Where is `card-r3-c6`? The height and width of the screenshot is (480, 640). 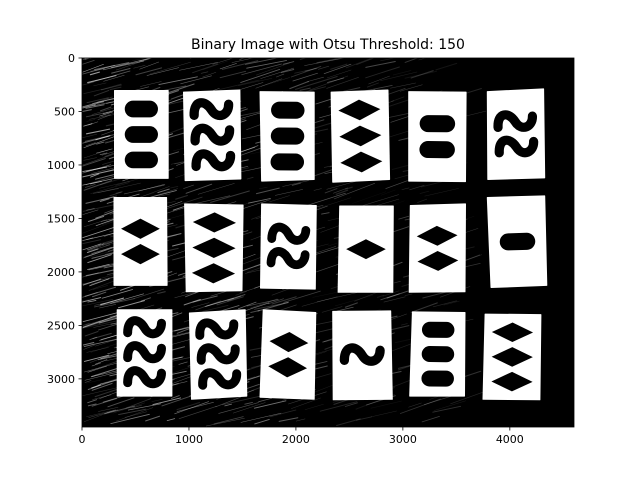 card-r3-c6 is located at coordinates (512, 357).